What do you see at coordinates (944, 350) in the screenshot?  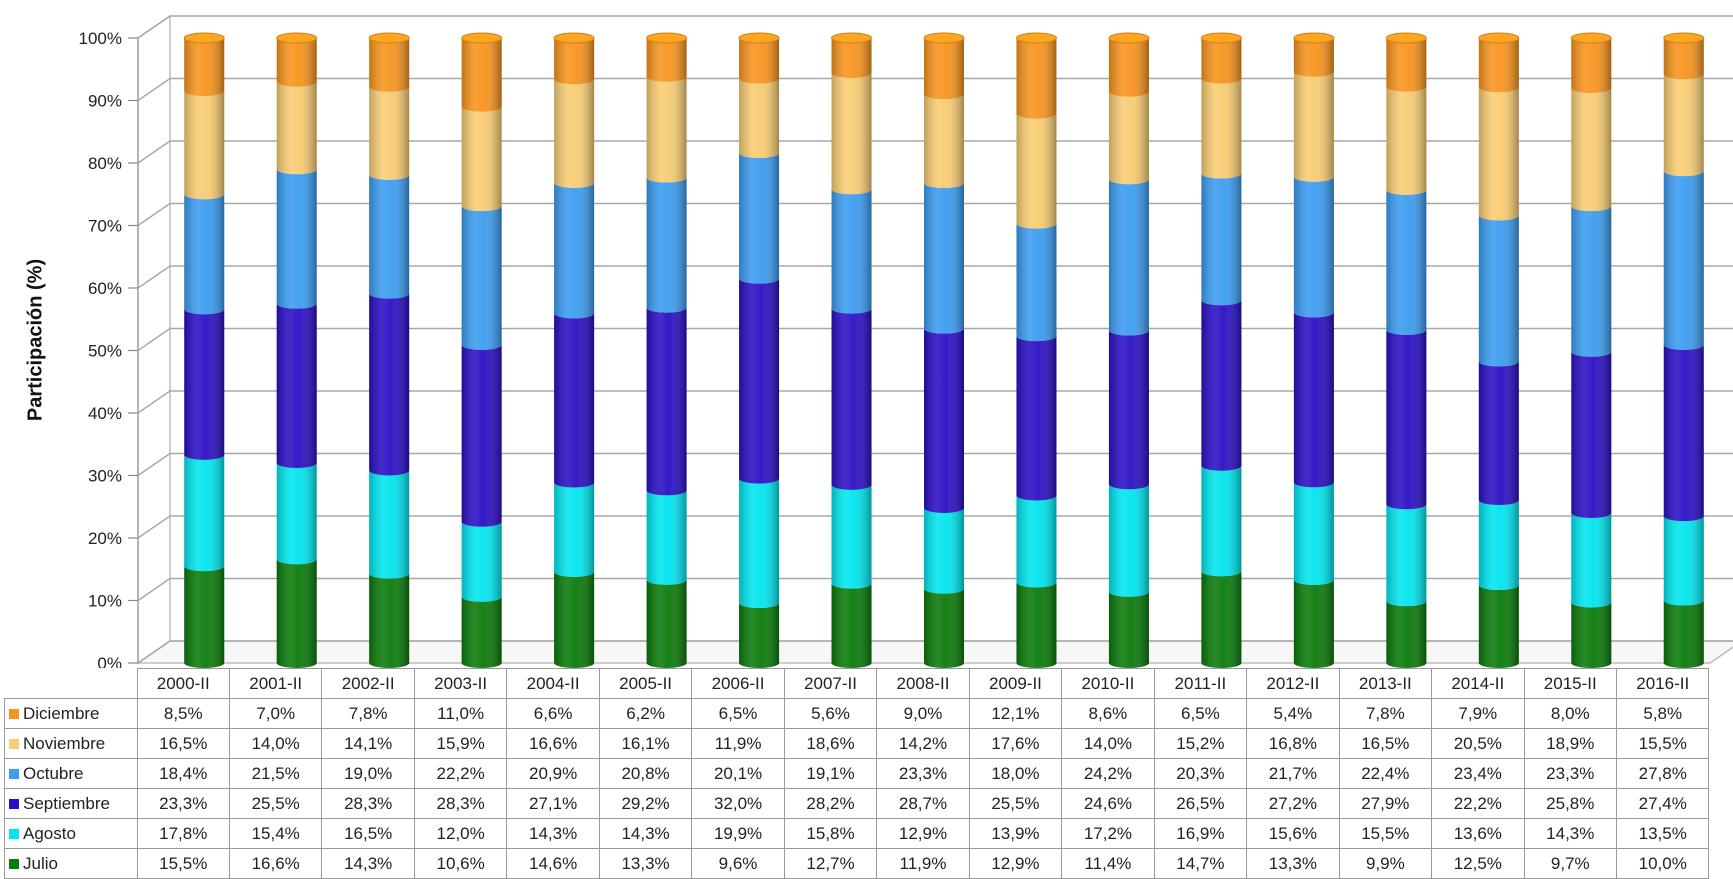 I see `bar-stack-2008-II` at bounding box center [944, 350].